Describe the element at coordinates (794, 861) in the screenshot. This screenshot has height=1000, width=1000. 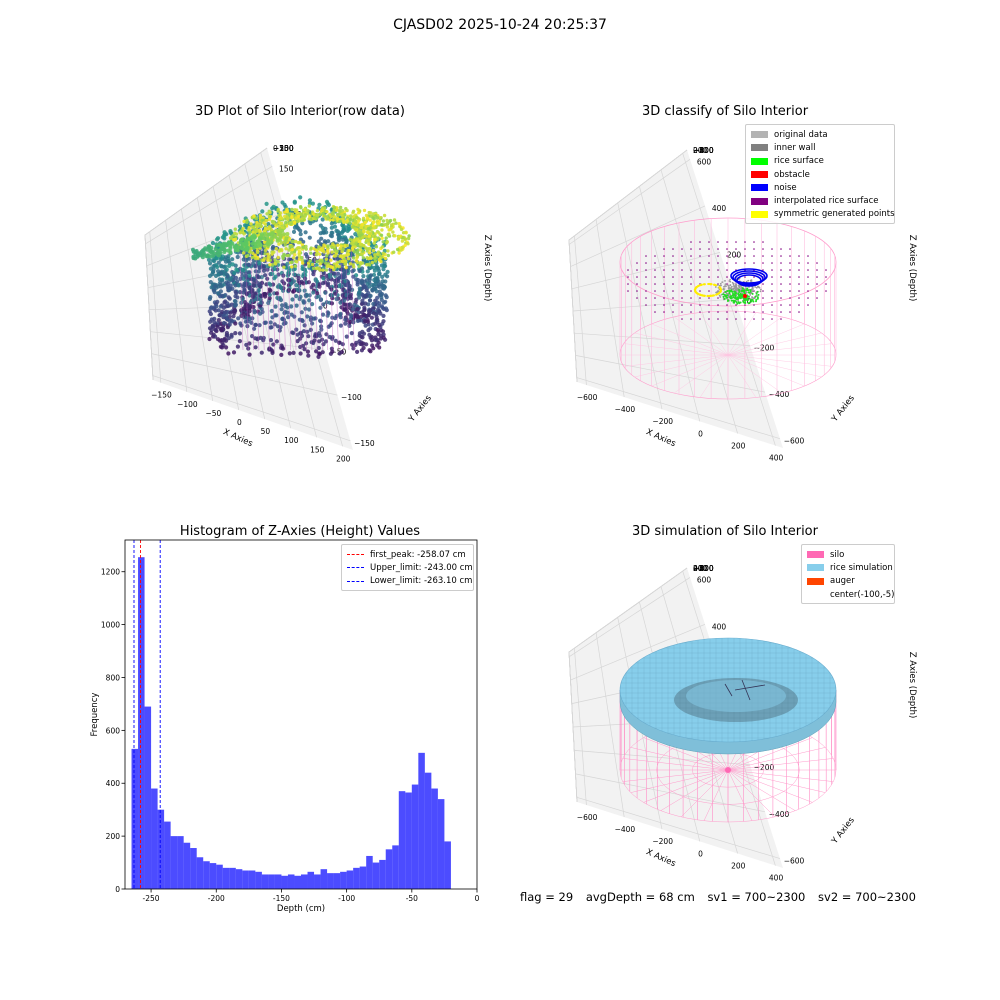
I see `y-tick-label: −600` at that location.